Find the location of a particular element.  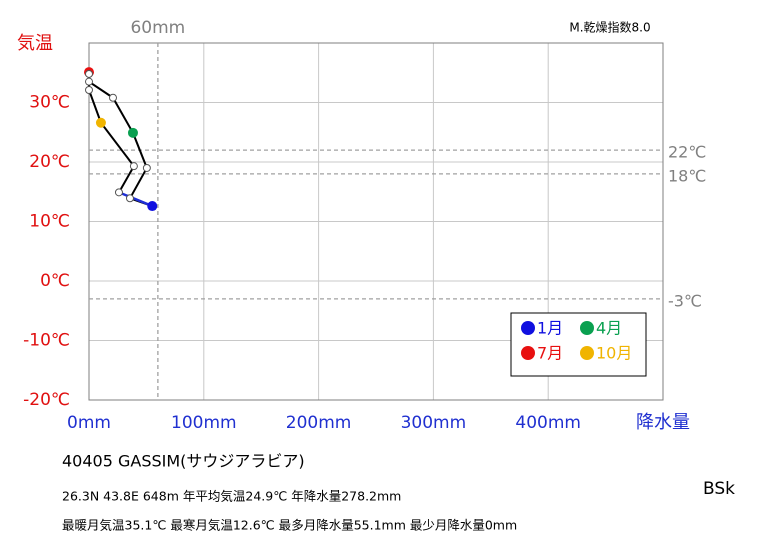

y-axis-label: 気温 is located at coordinates (35, 43).